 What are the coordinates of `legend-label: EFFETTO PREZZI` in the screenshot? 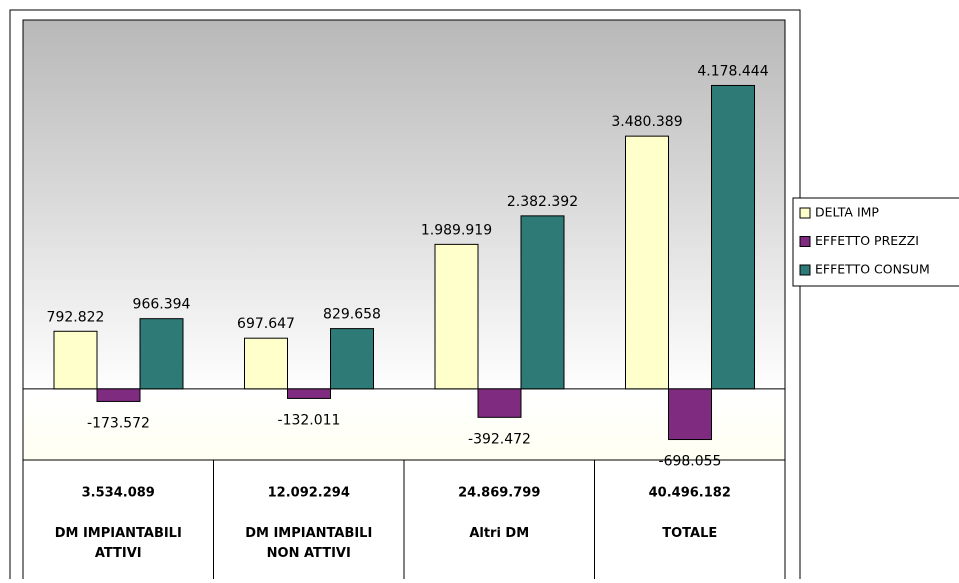 It's located at (867, 240).